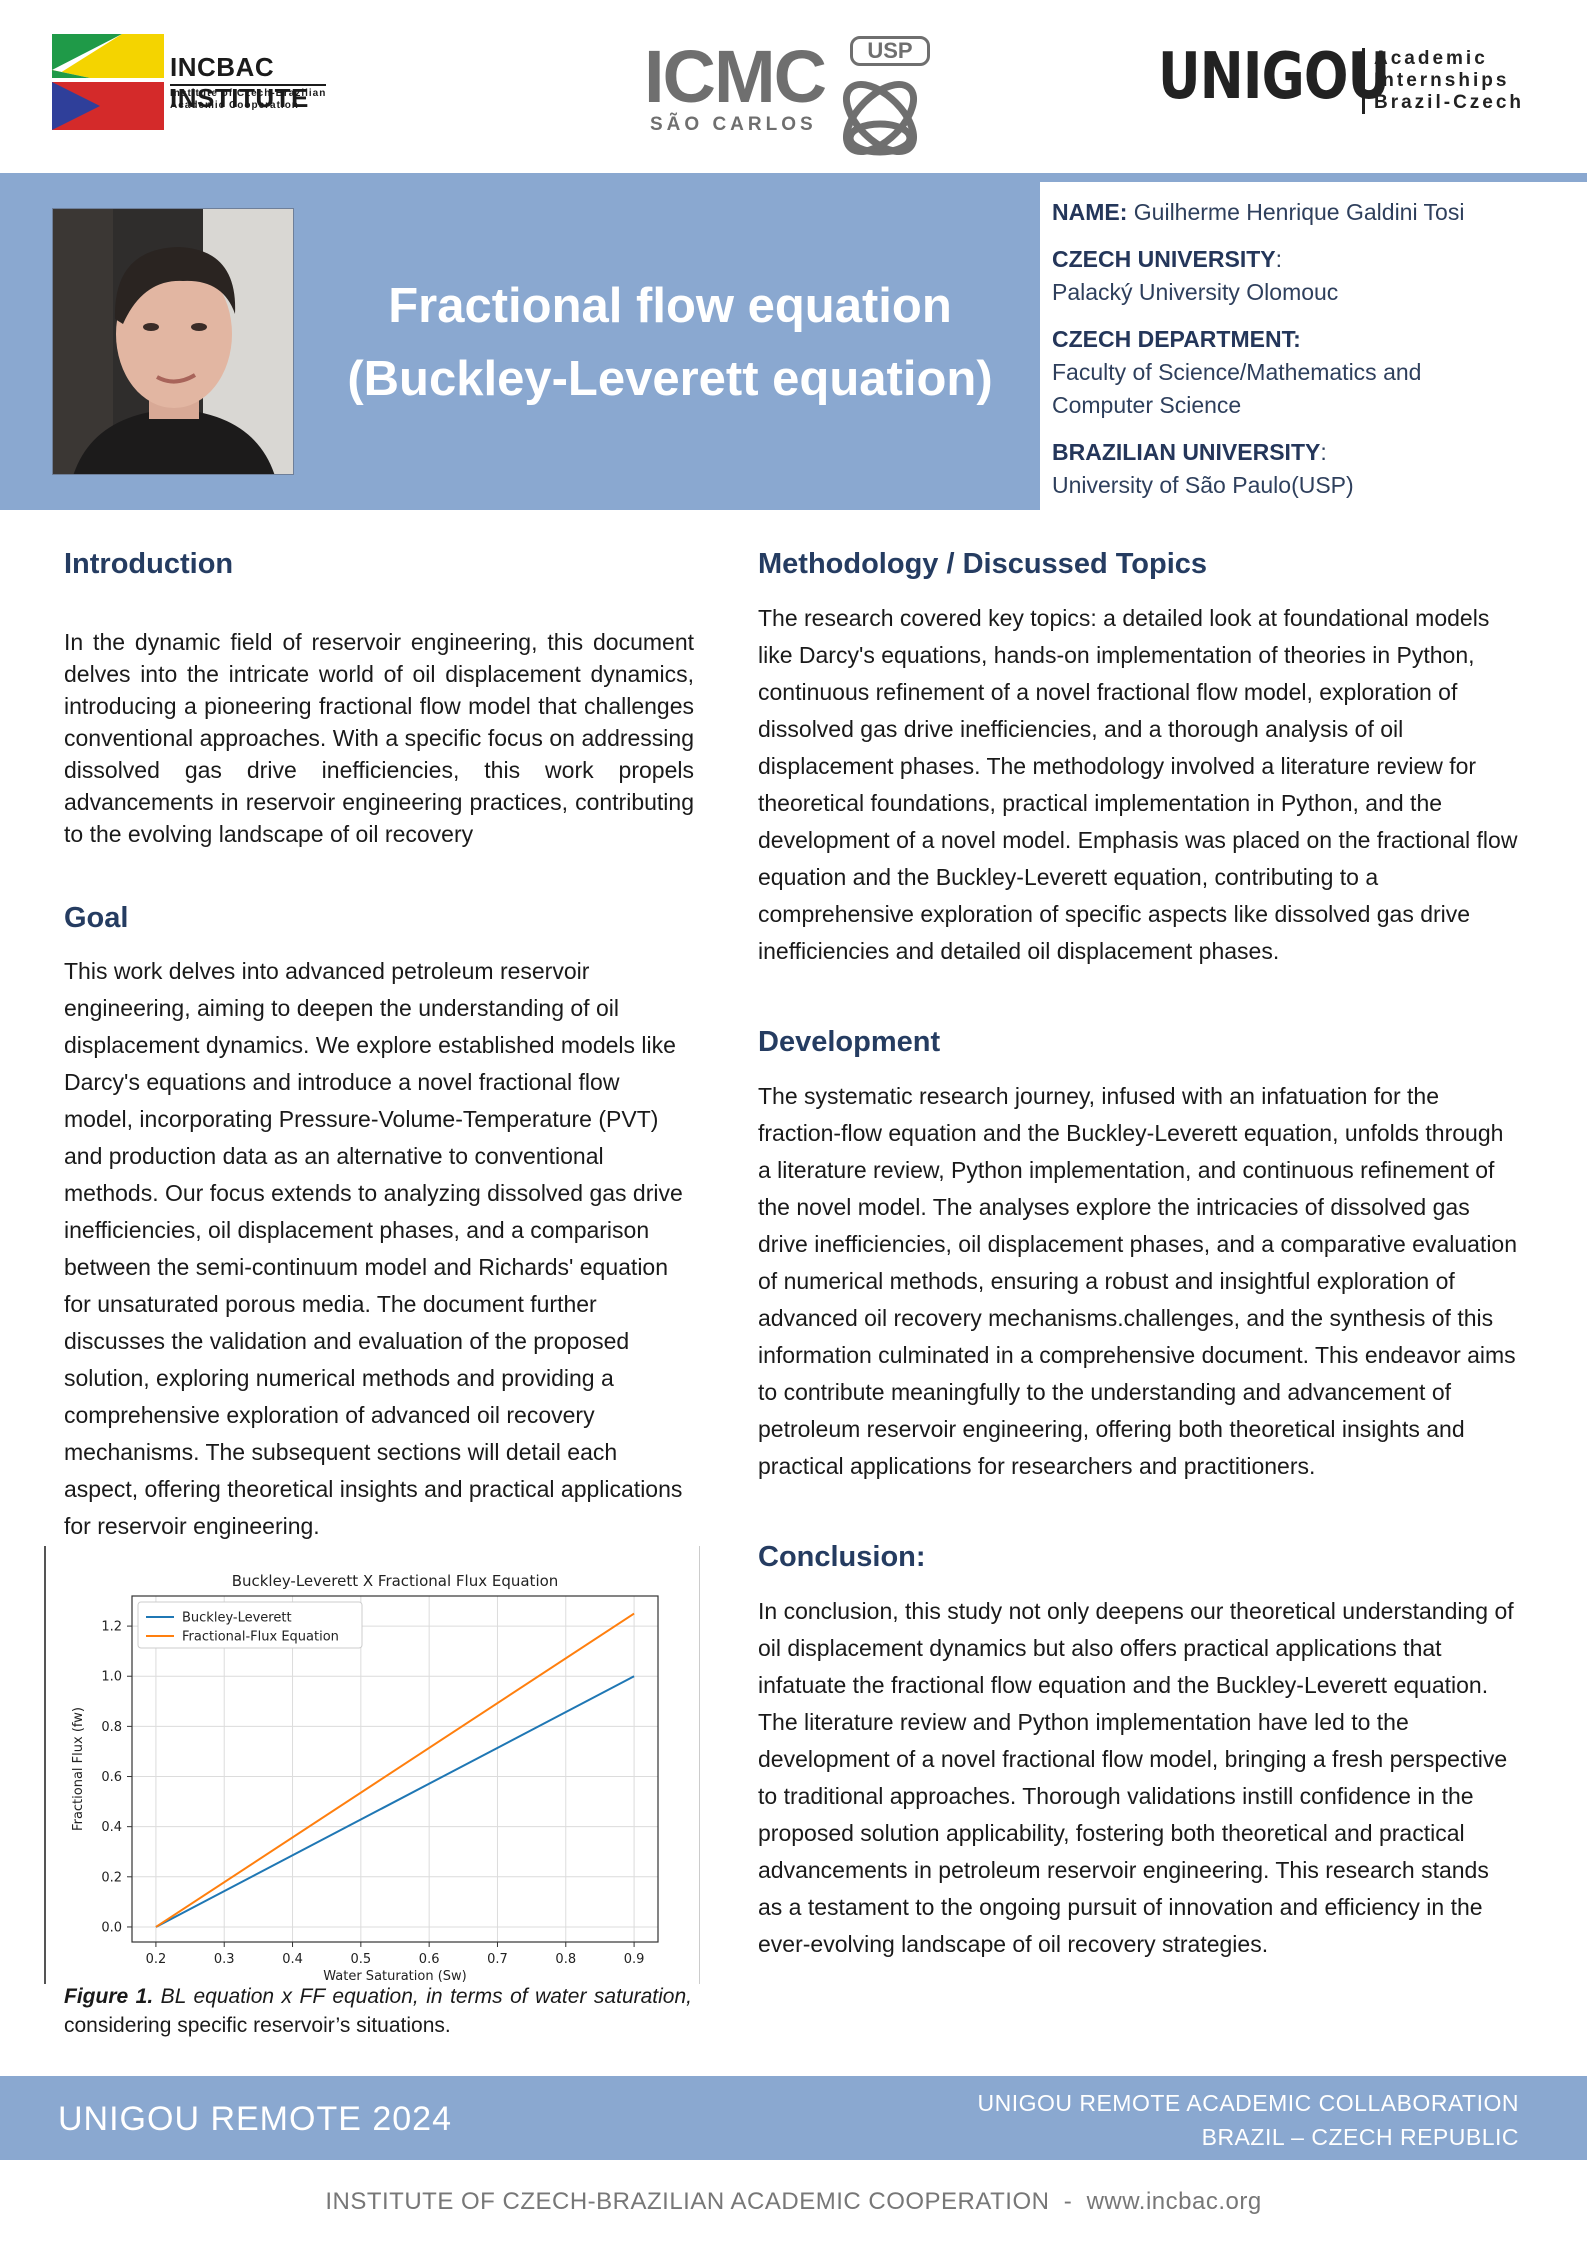 The image size is (1587, 2244). Describe the element at coordinates (395, 1976) in the screenshot. I see `x-axis-label: Water Saturation (Sw)` at that location.